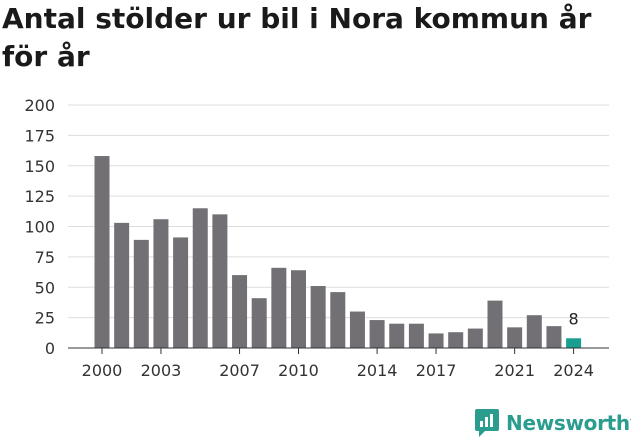 The width and height of the screenshot is (631, 440). I want to click on x-tick-label: 2021, so click(514, 370).